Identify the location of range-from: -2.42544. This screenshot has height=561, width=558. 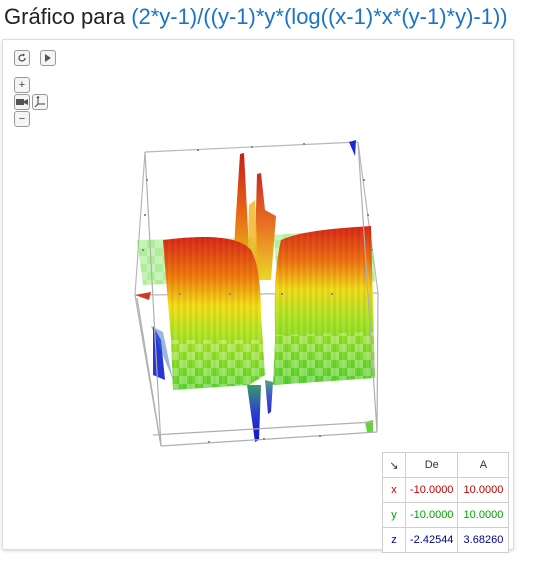
(431, 540).